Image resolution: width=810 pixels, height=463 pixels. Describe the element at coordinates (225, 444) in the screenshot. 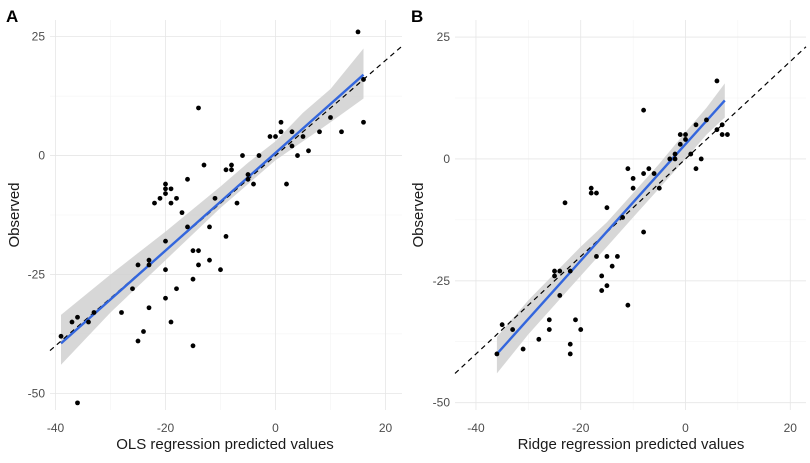

I see `panel-a-x-axis-title: OLS regression predicted values` at that location.